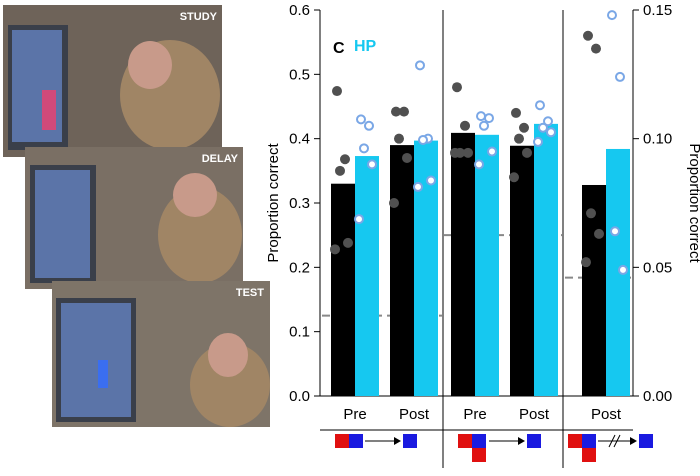 The height and width of the screenshot is (476, 700). Describe the element at coordinates (299, 139) in the screenshot. I see `y-tick-label: 0.4` at that location.